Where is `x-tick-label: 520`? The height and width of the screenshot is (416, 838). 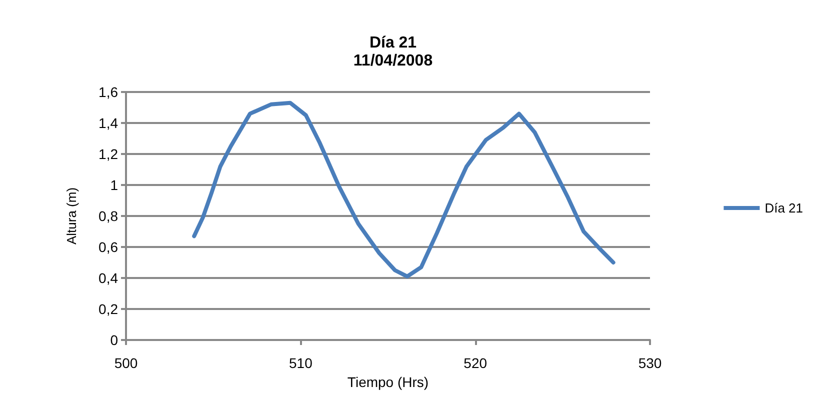 x-tick-label: 520 is located at coordinates (476, 363).